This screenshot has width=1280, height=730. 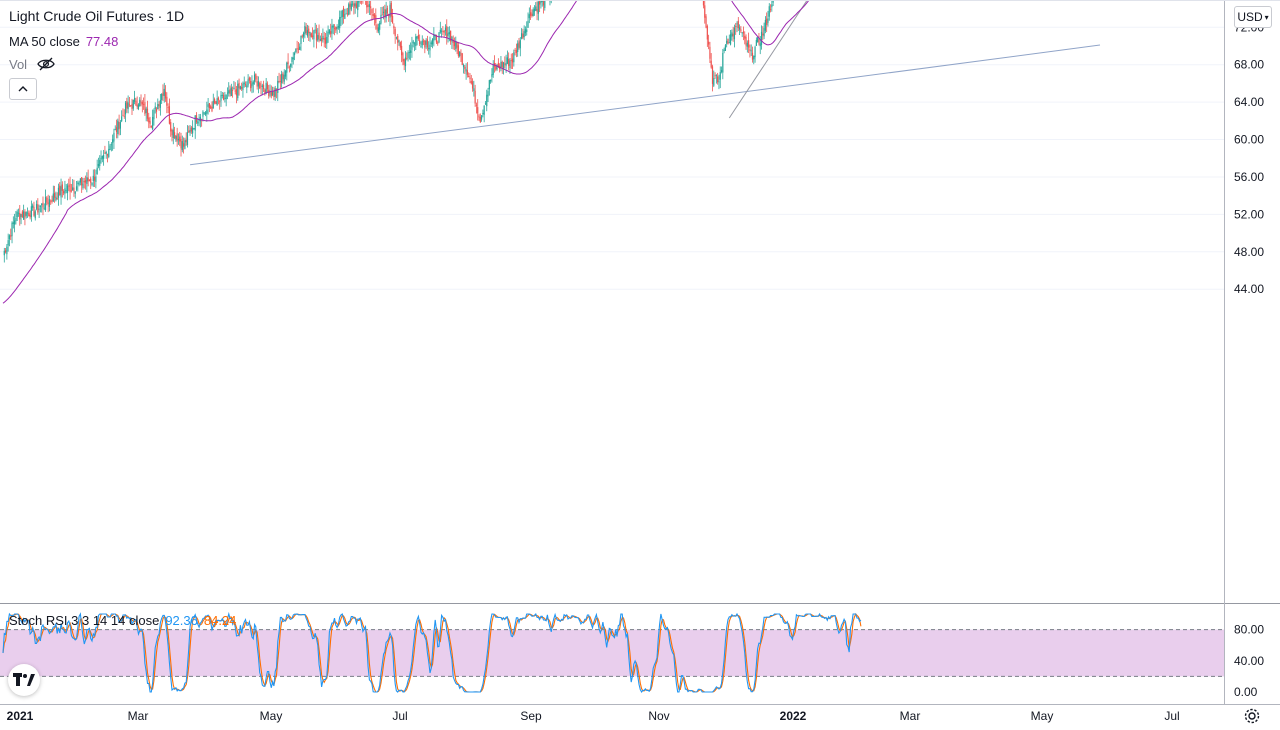 What do you see at coordinates (1249, 17) in the screenshot?
I see `currency-label: USD` at bounding box center [1249, 17].